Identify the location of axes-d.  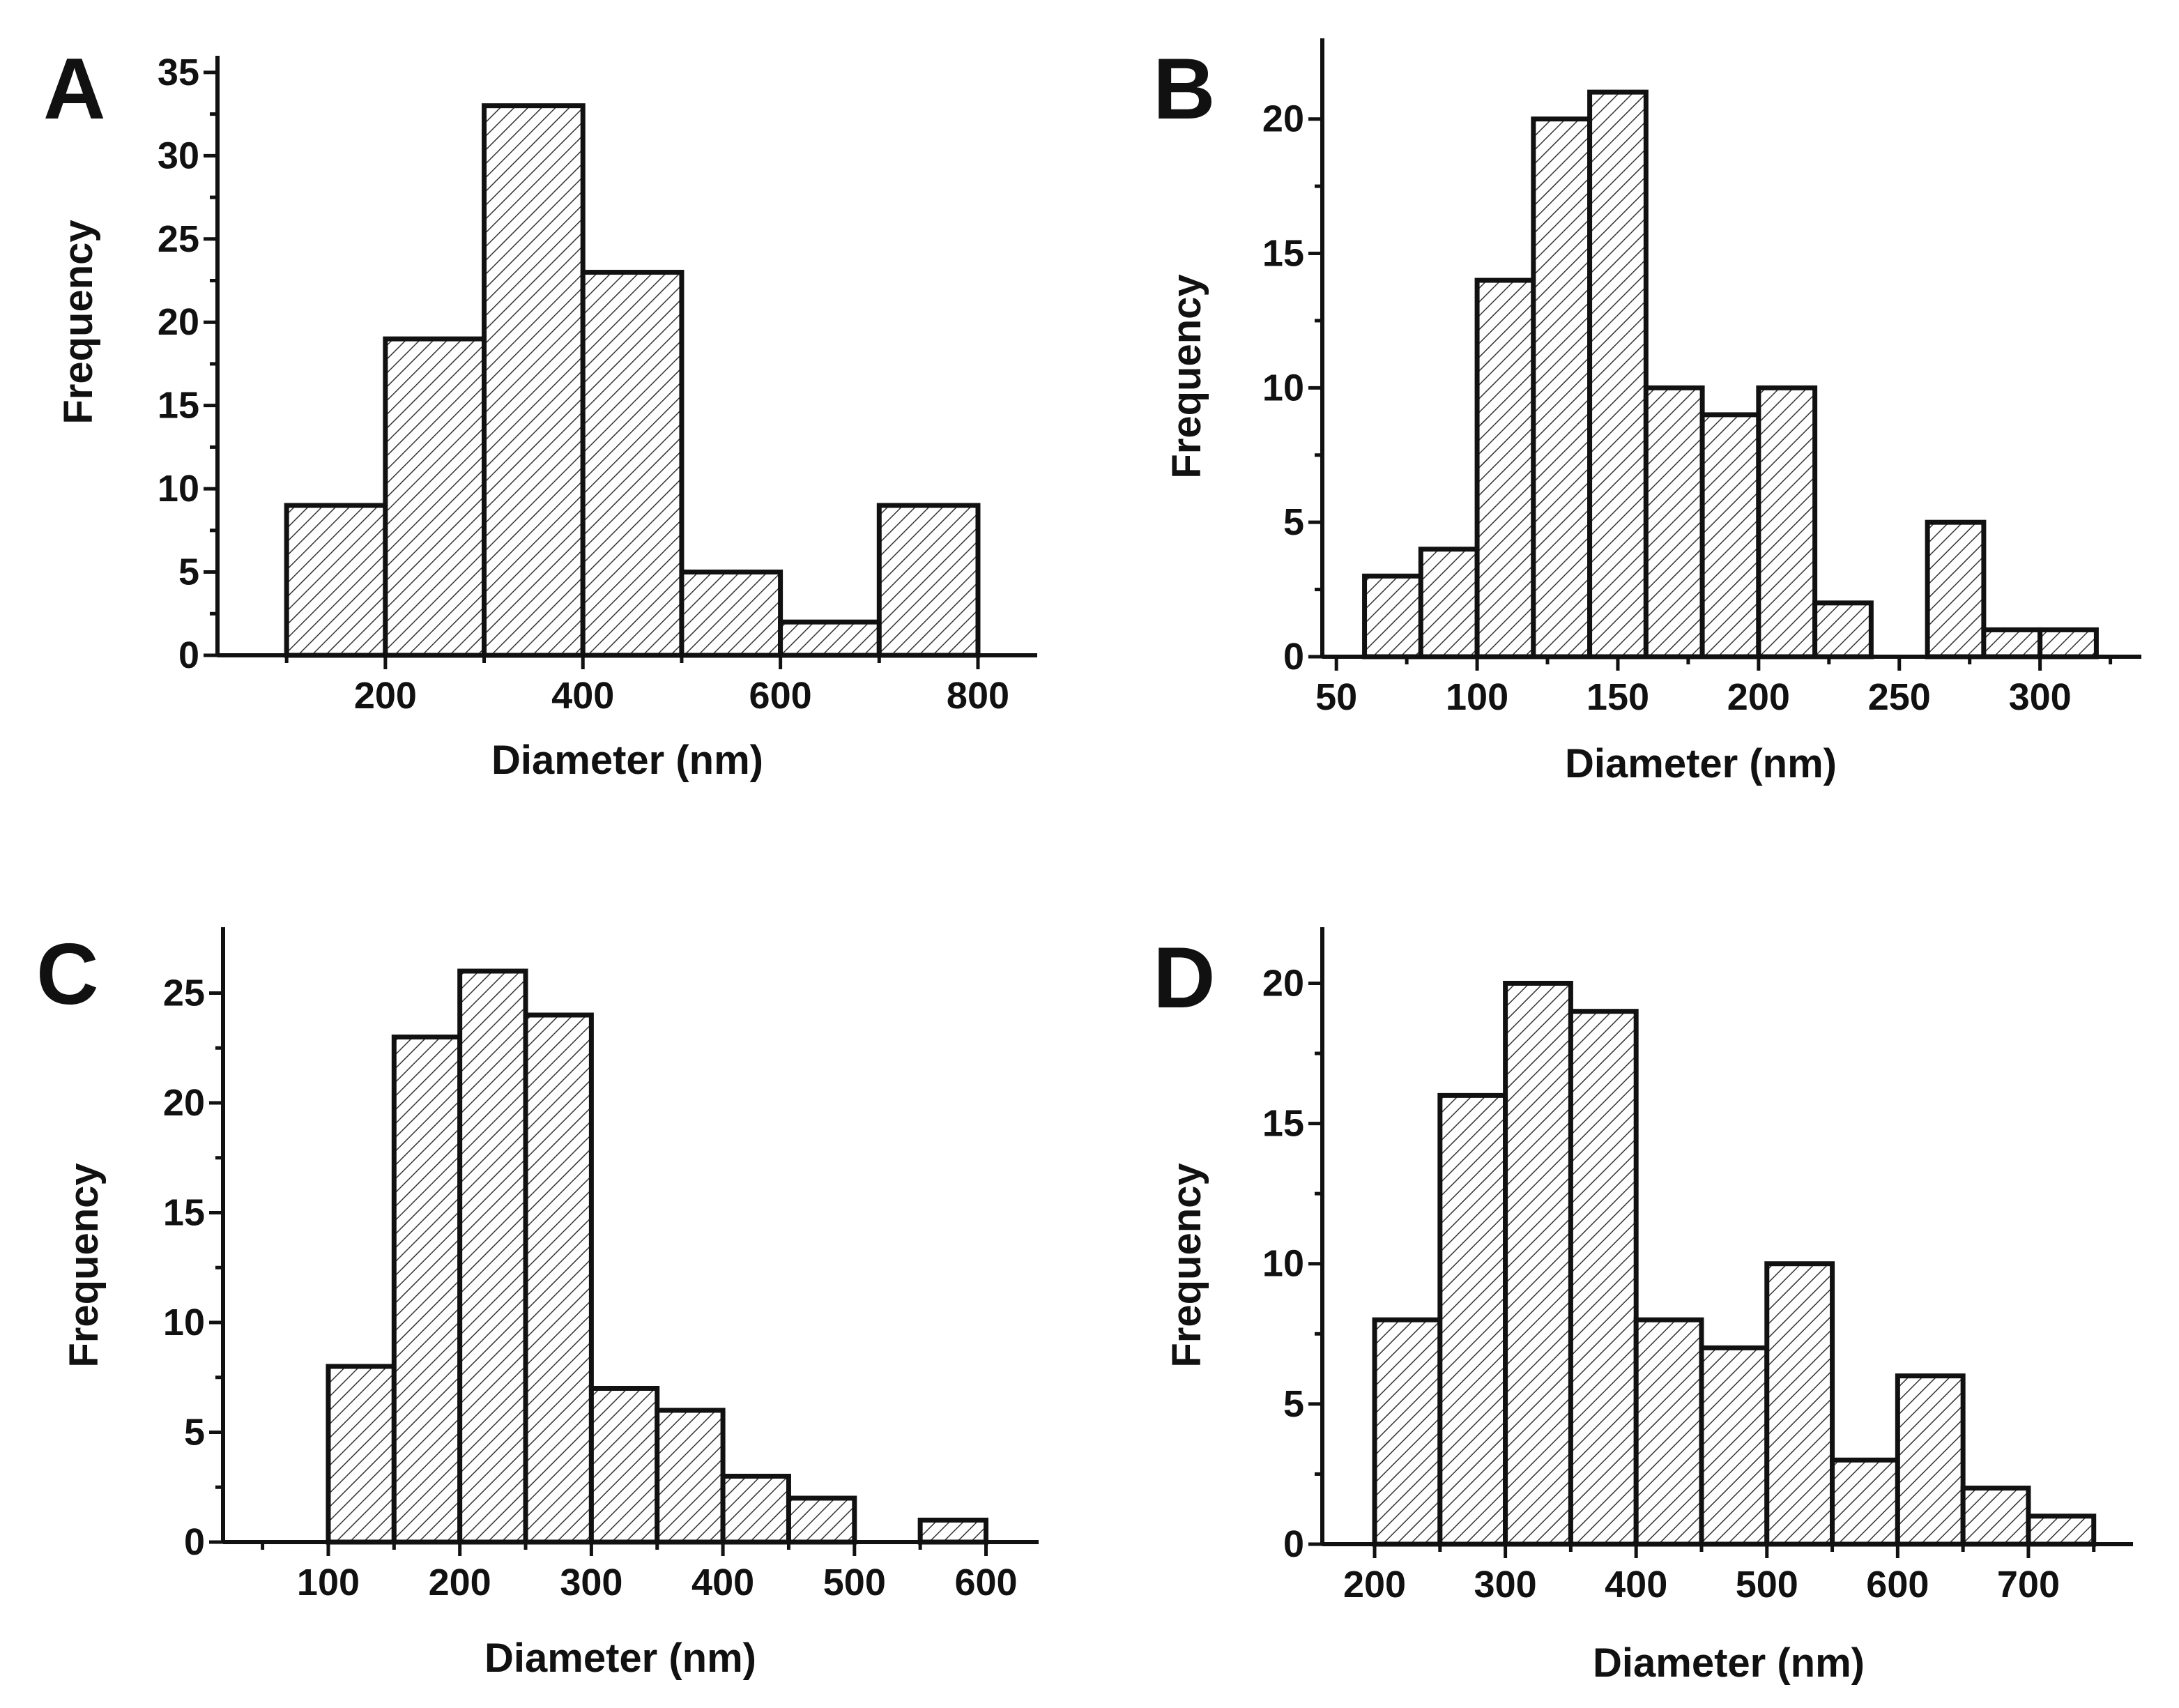
(1726, 1236).